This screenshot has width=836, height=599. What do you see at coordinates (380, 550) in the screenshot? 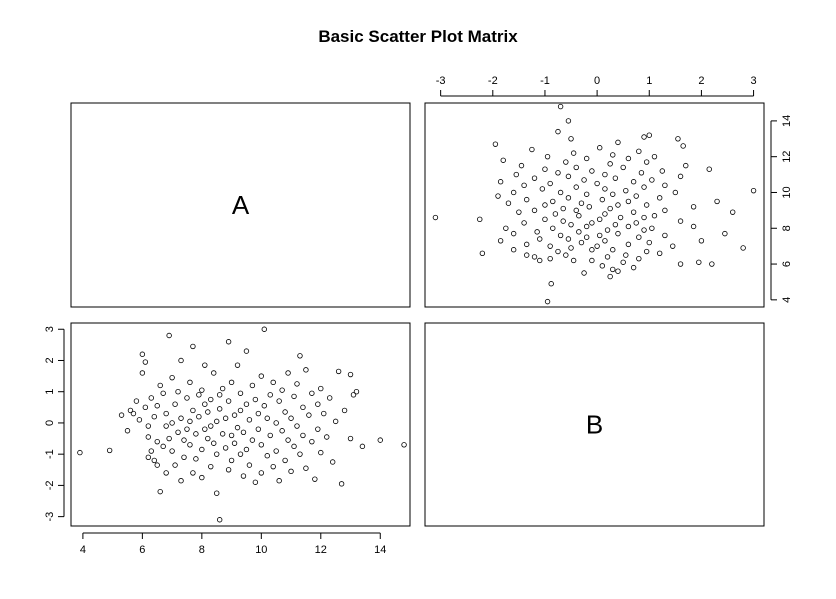
I see `x-tick-label-bottom: 14` at bounding box center [380, 550].